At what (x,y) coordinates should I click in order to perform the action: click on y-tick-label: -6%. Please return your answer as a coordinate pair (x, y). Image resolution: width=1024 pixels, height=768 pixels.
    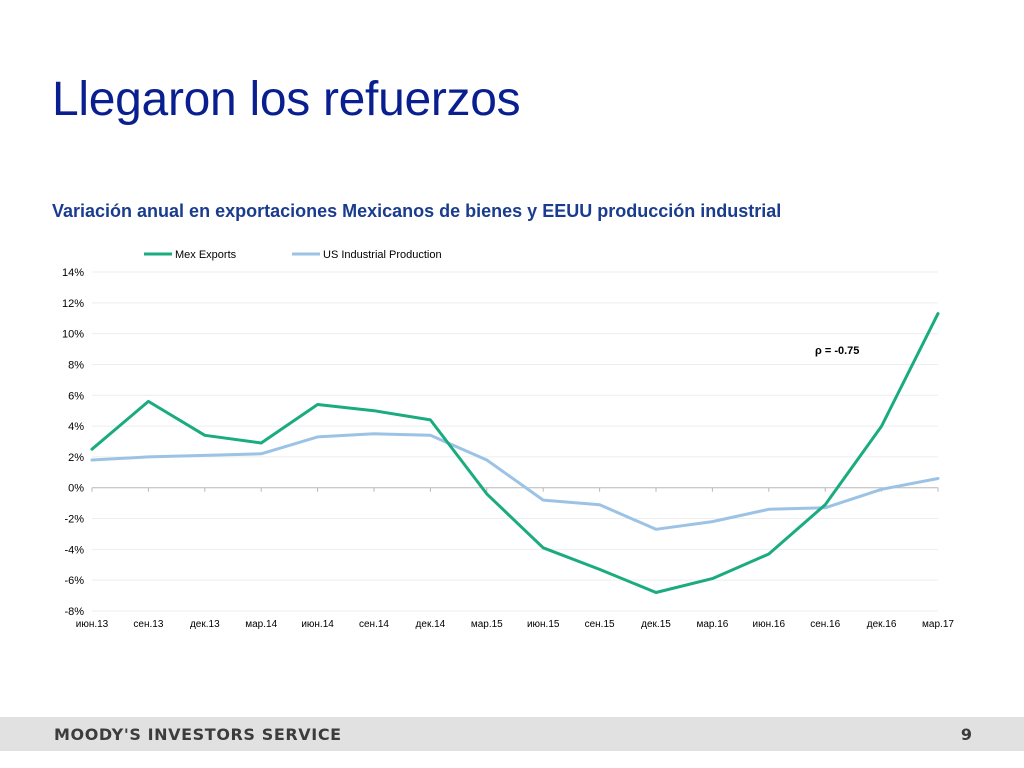
    Looking at the image, I should click on (74, 581).